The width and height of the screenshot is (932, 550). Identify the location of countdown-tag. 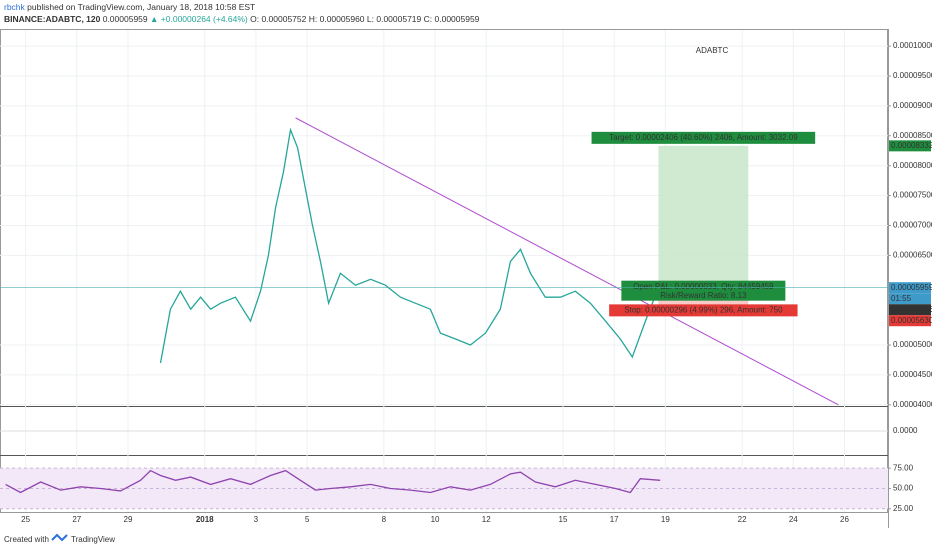
(910, 299).